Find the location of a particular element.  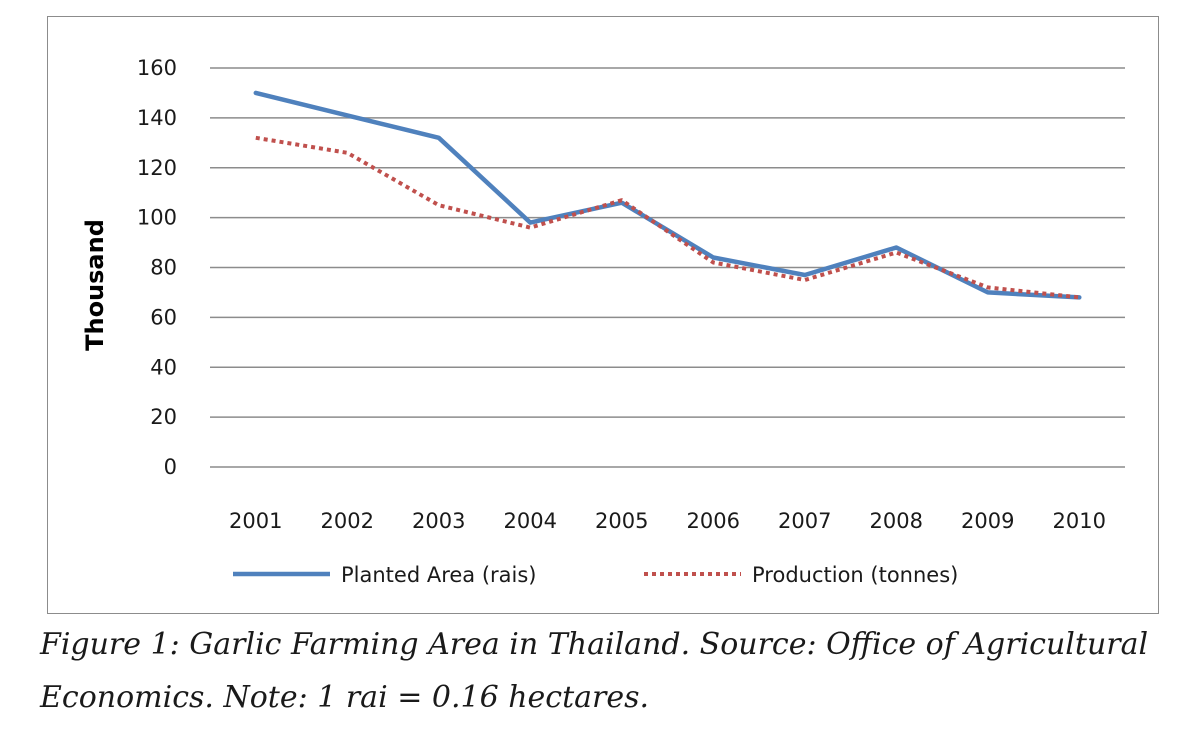

x-tick-label: 2003 is located at coordinates (438, 521).